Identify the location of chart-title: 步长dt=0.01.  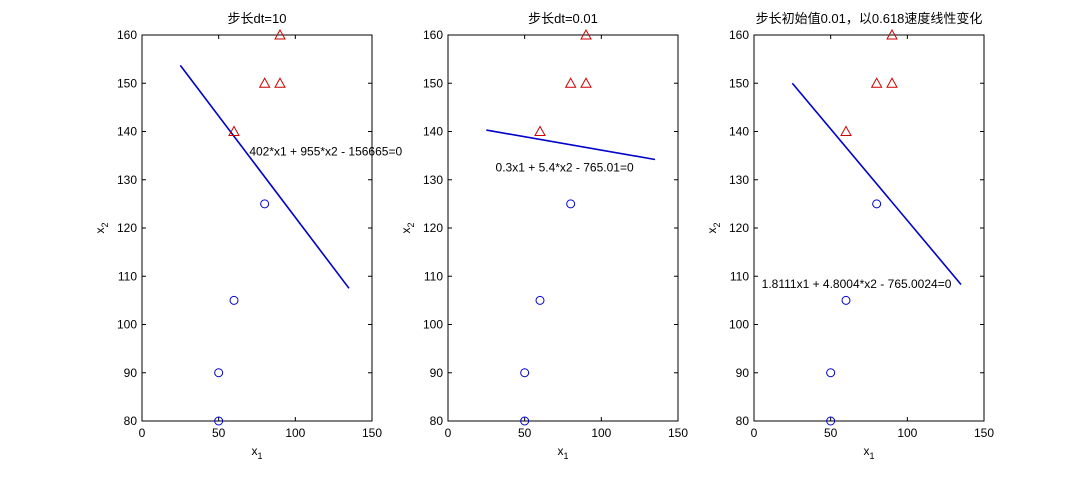
(563, 18).